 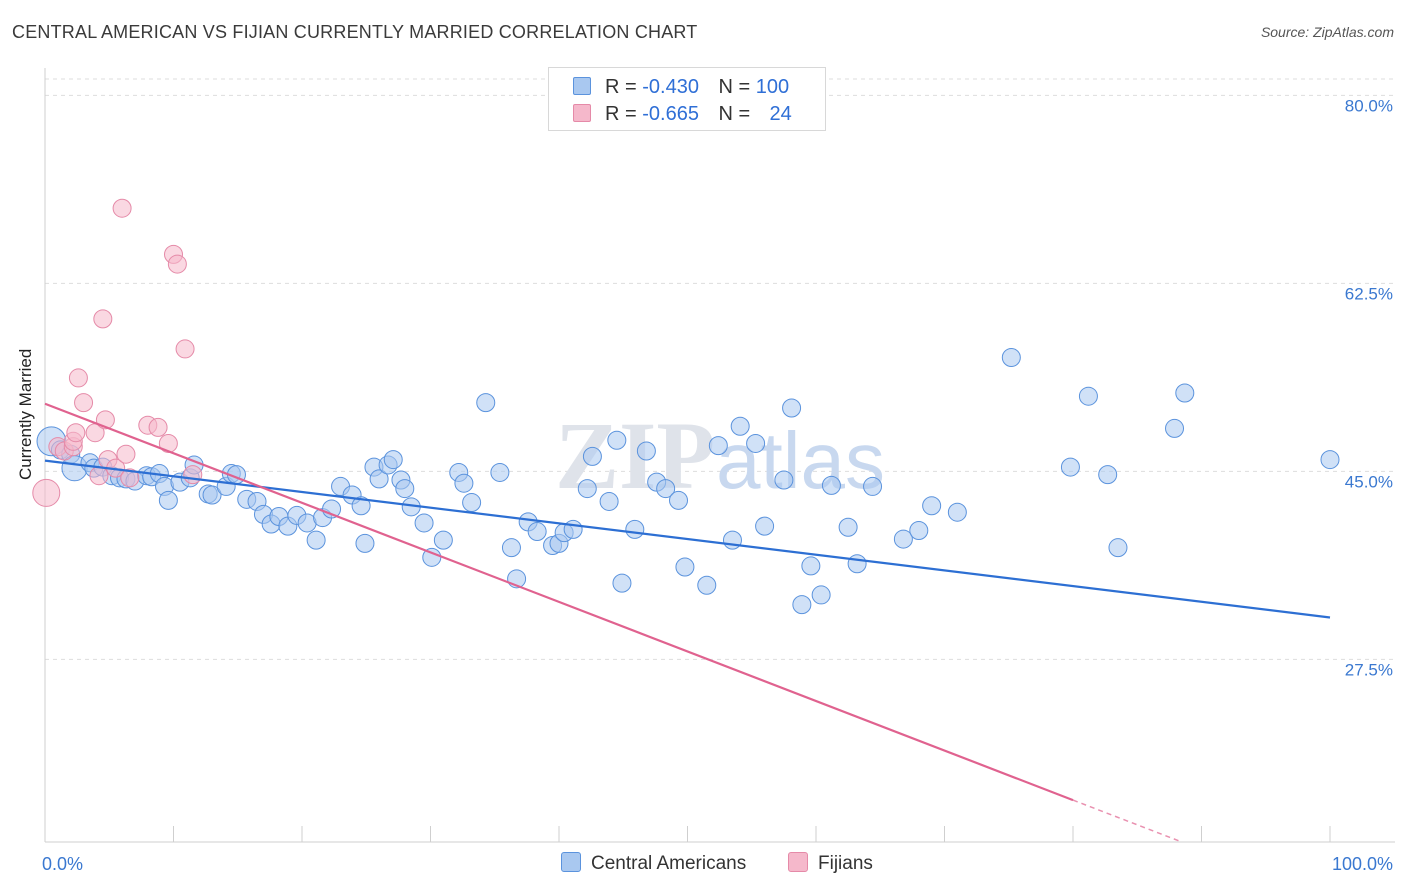 I want to click on legend-label: Central Americans, so click(x=669, y=863).